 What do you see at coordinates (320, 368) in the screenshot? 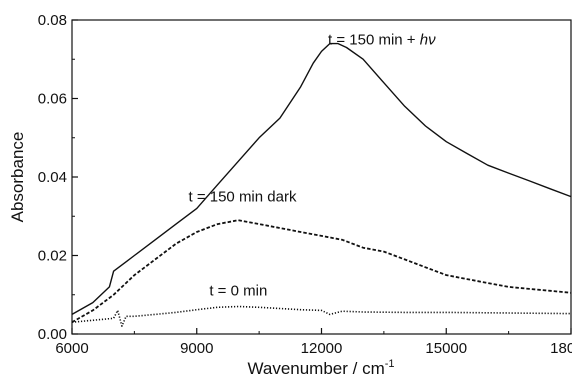
I see `x-axis-title: Wavenumber / cm-1` at bounding box center [320, 368].